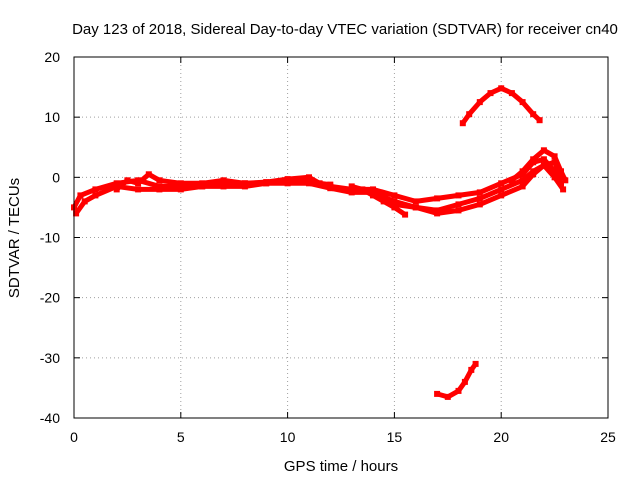 This screenshot has height=480, width=640. What do you see at coordinates (52, 57) in the screenshot?
I see `y-tick-label: 20` at bounding box center [52, 57].